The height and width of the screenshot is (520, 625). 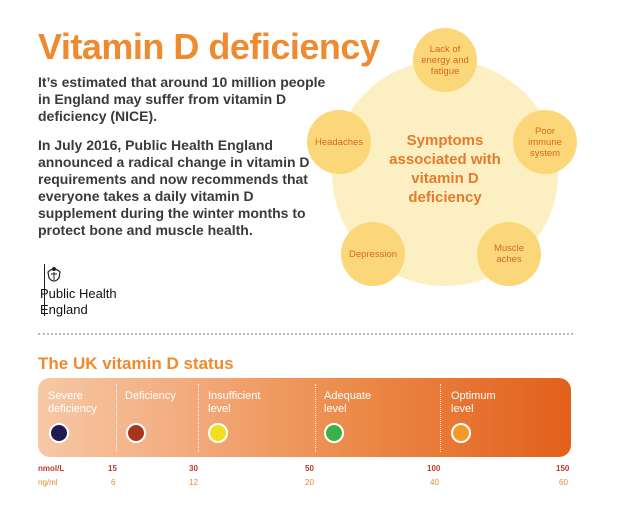 I want to click on level-dot-deficiency, so click(x=136, y=433).